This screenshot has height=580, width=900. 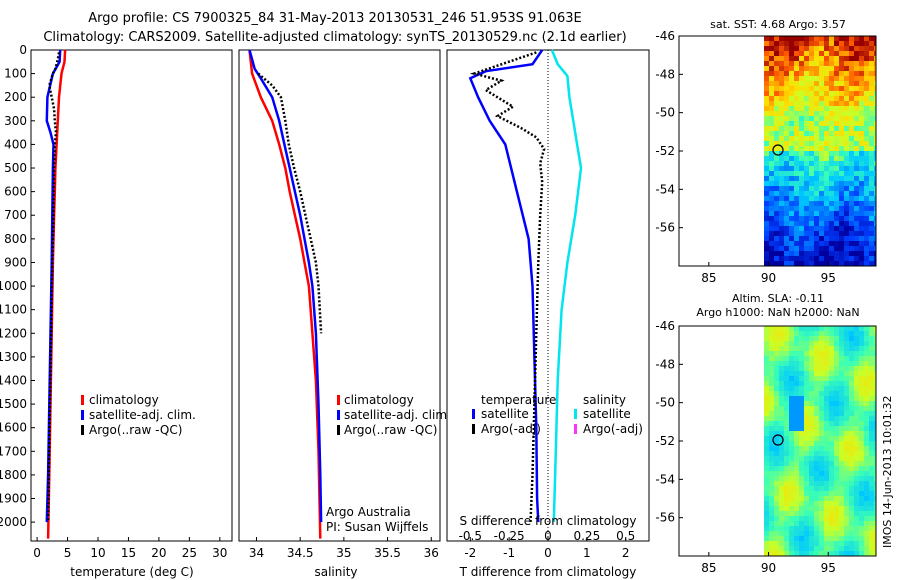 What do you see at coordinates (768, 568) in the screenshot?
I see `map-x-tick-label: 90` at bounding box center [768, 568].